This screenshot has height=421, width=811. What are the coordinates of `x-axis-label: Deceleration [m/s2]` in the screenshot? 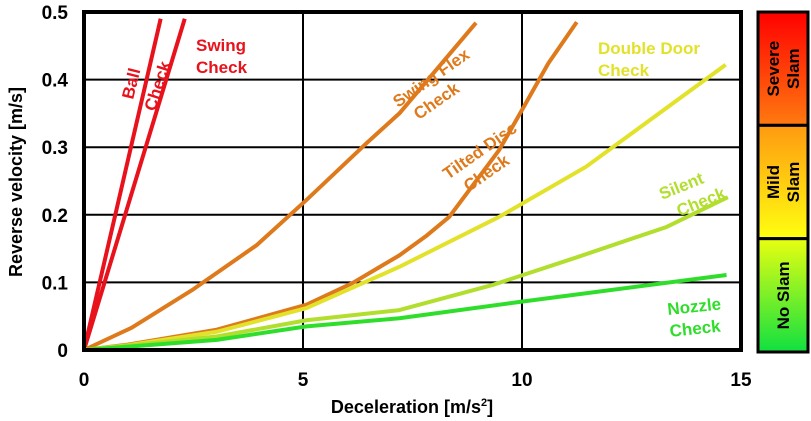 It's located at (412, 407).